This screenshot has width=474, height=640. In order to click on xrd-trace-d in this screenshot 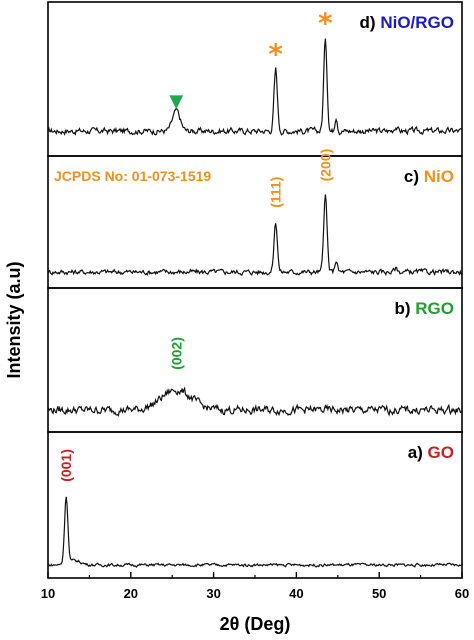, I will do `click(255, 87)`.